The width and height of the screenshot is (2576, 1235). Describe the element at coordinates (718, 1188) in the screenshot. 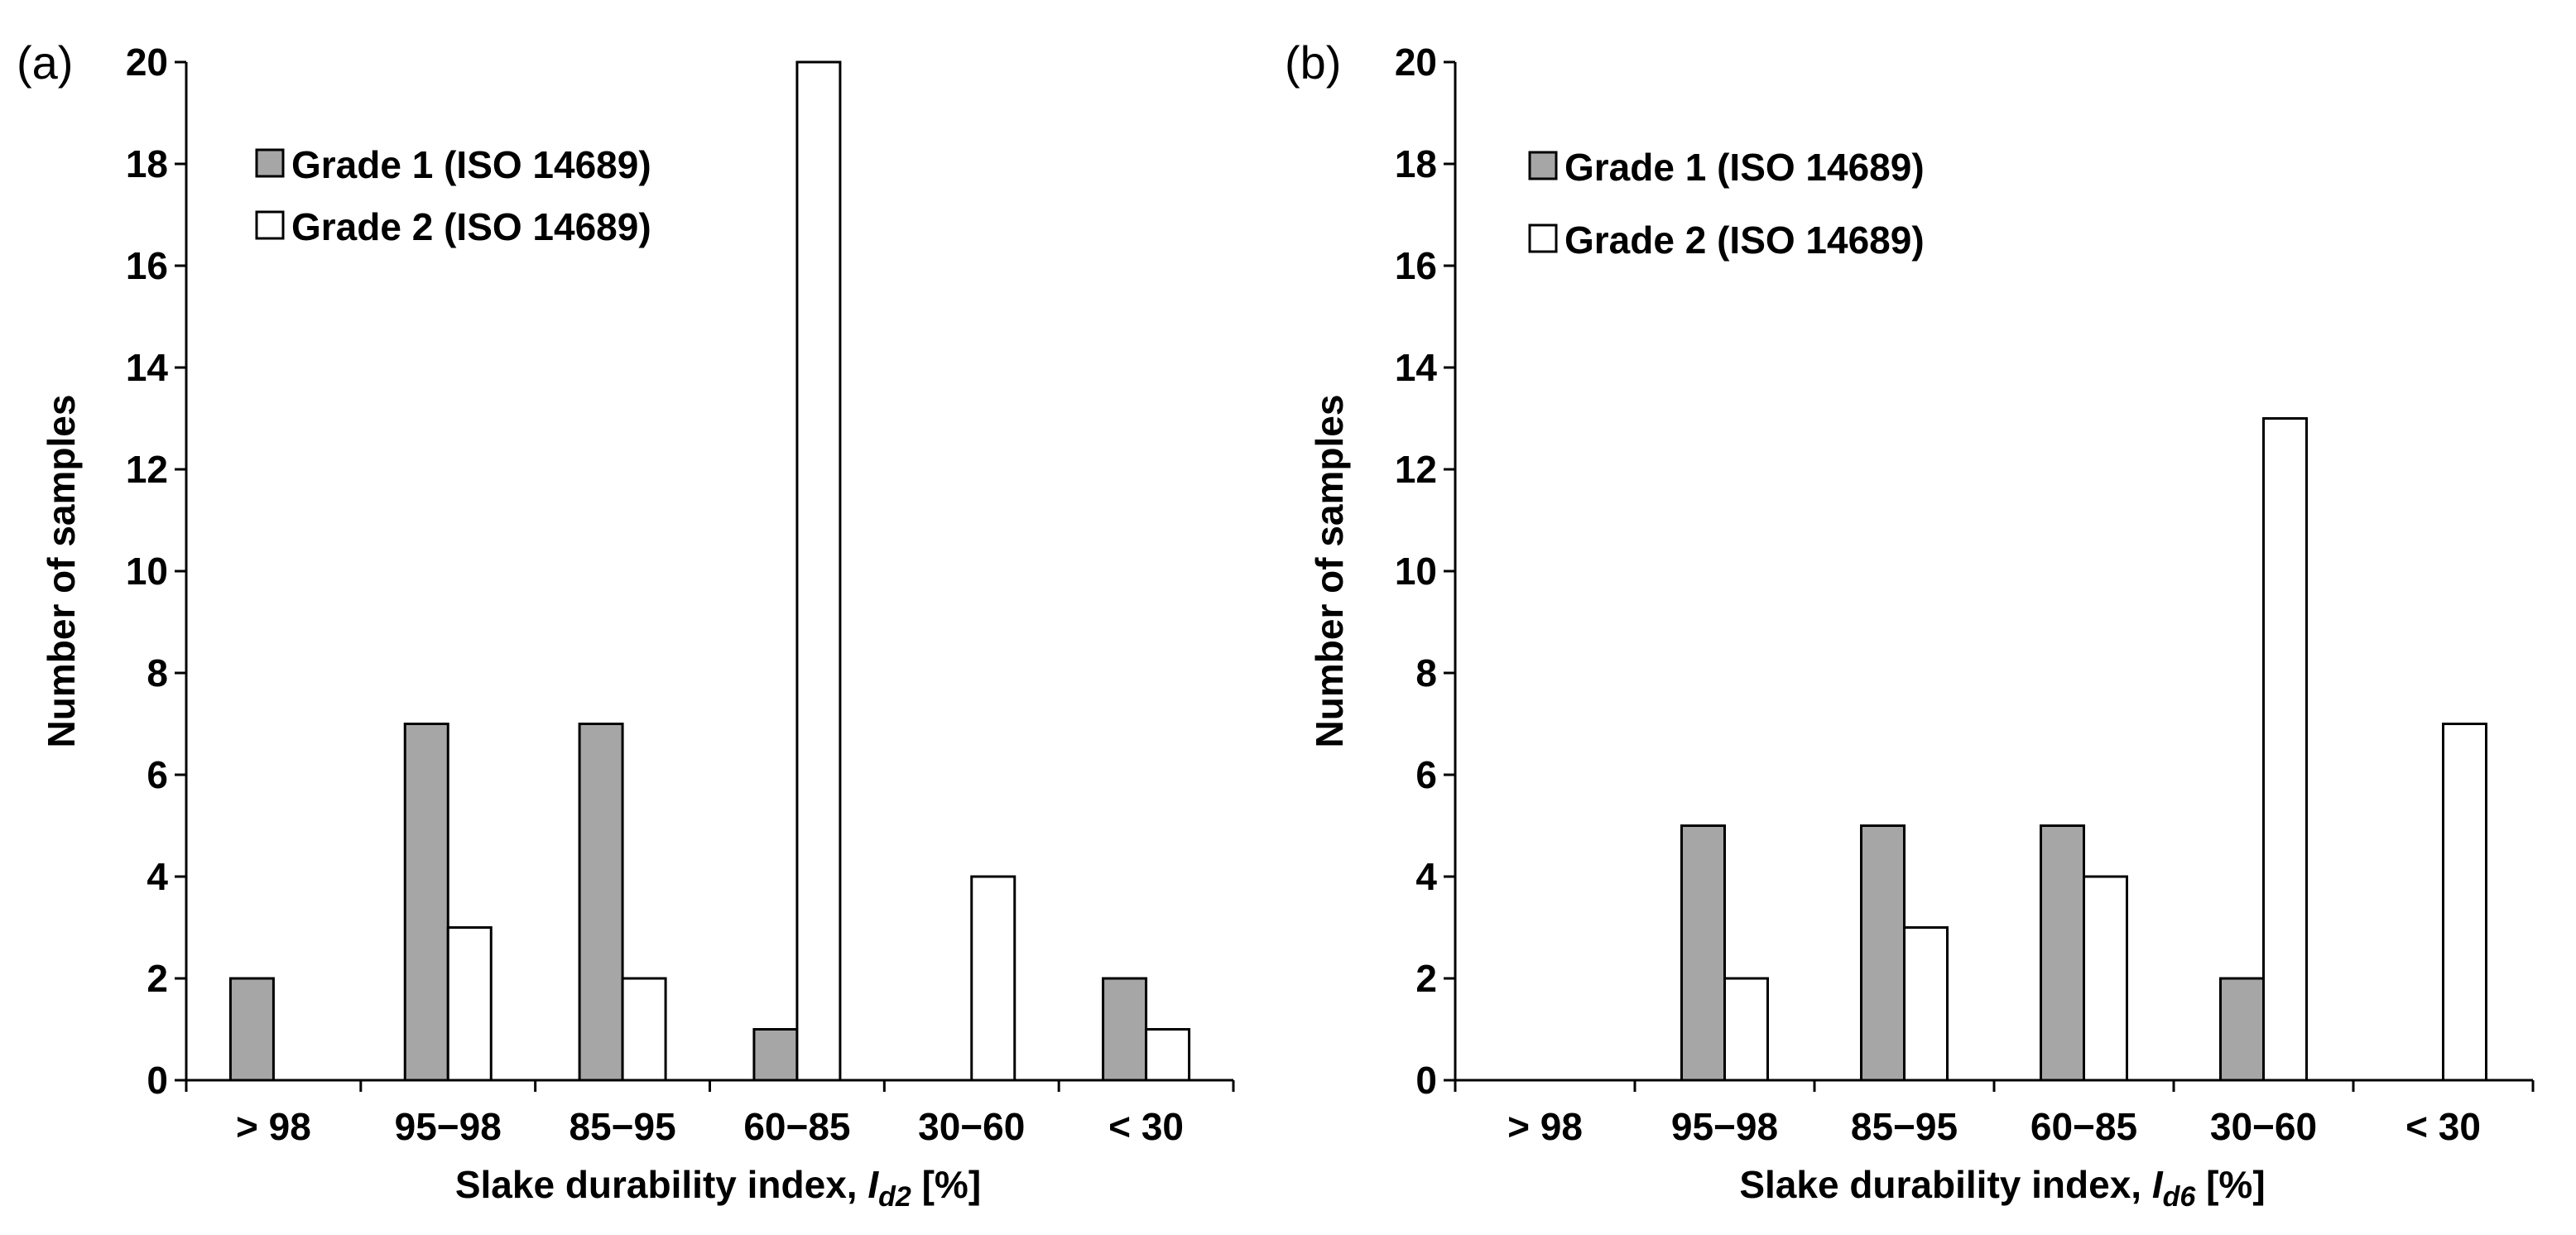

I see `x-axis-title: Slake durability index, Id2 [%]` at that location.